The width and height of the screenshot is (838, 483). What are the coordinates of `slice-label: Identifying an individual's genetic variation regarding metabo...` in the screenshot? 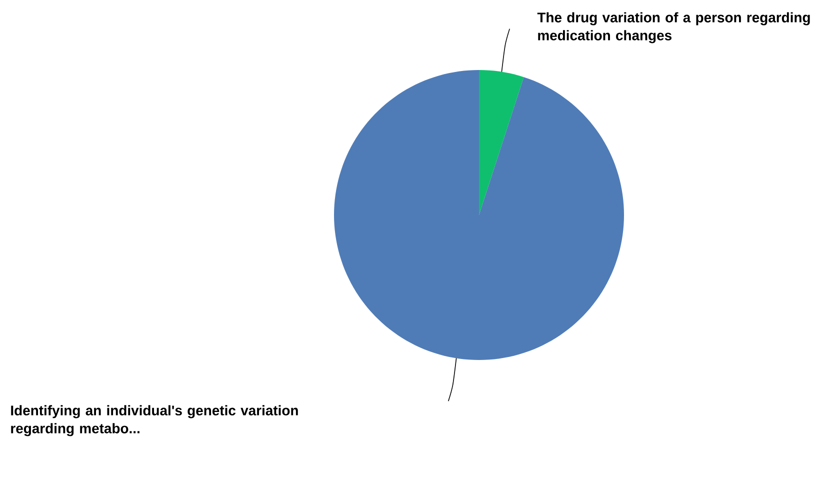 It's located at (154, 420).